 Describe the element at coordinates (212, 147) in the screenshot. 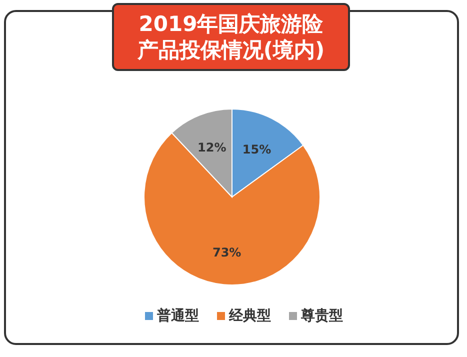

I see `data-label: 12%` at that location.